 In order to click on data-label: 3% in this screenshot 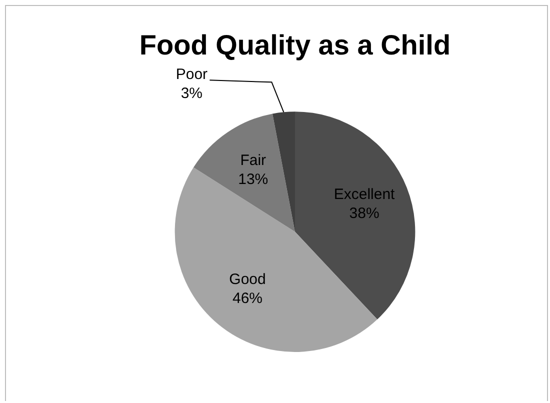, I will do `click(191, 93)`.